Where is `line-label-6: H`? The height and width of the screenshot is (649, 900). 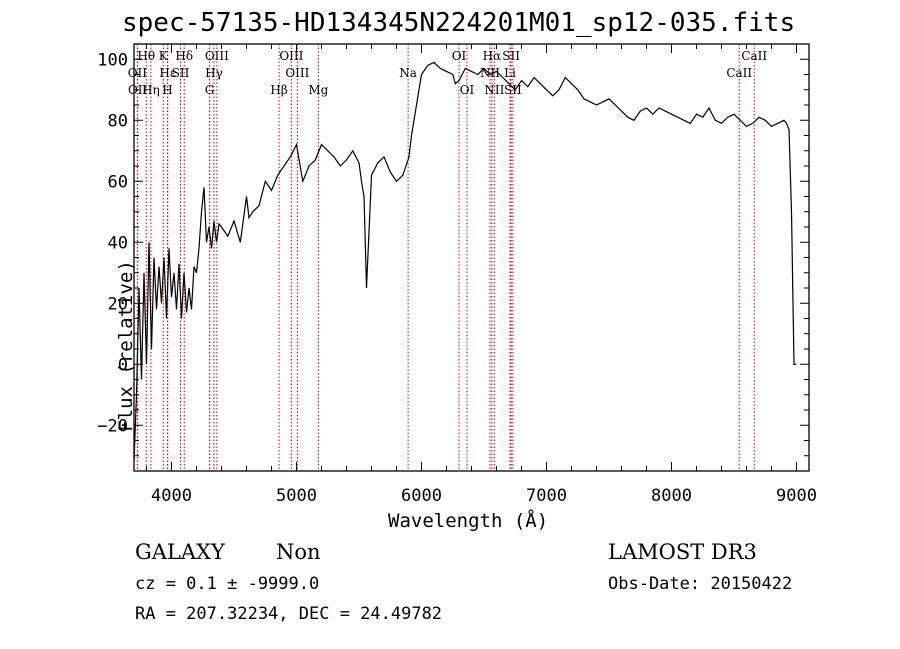 line-label-6: H is located at coordinates (167, 90).